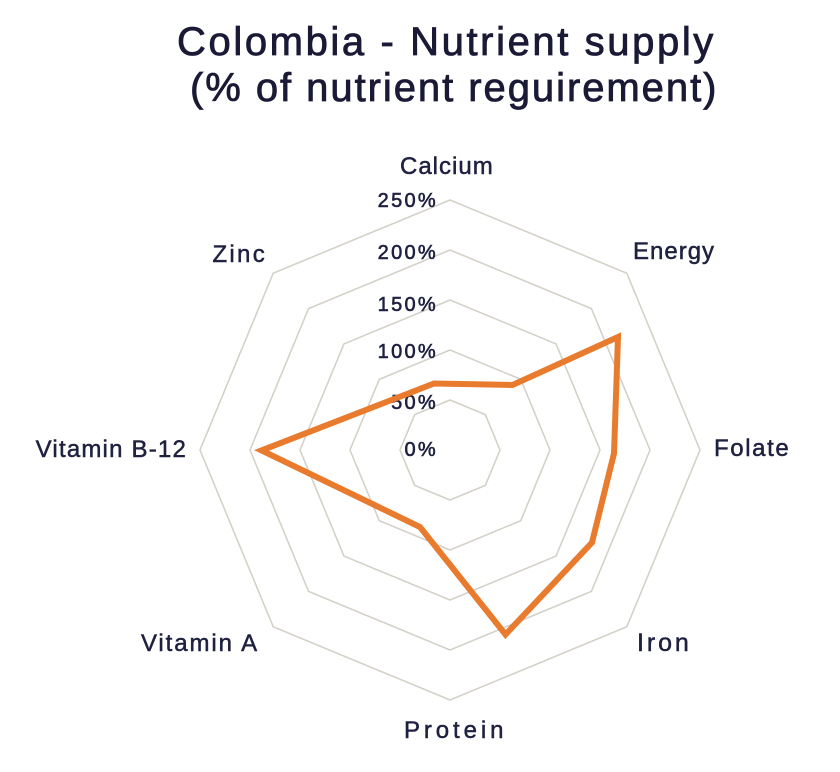  I want to click on svg-text: Vitamin A, so click(200, 643).